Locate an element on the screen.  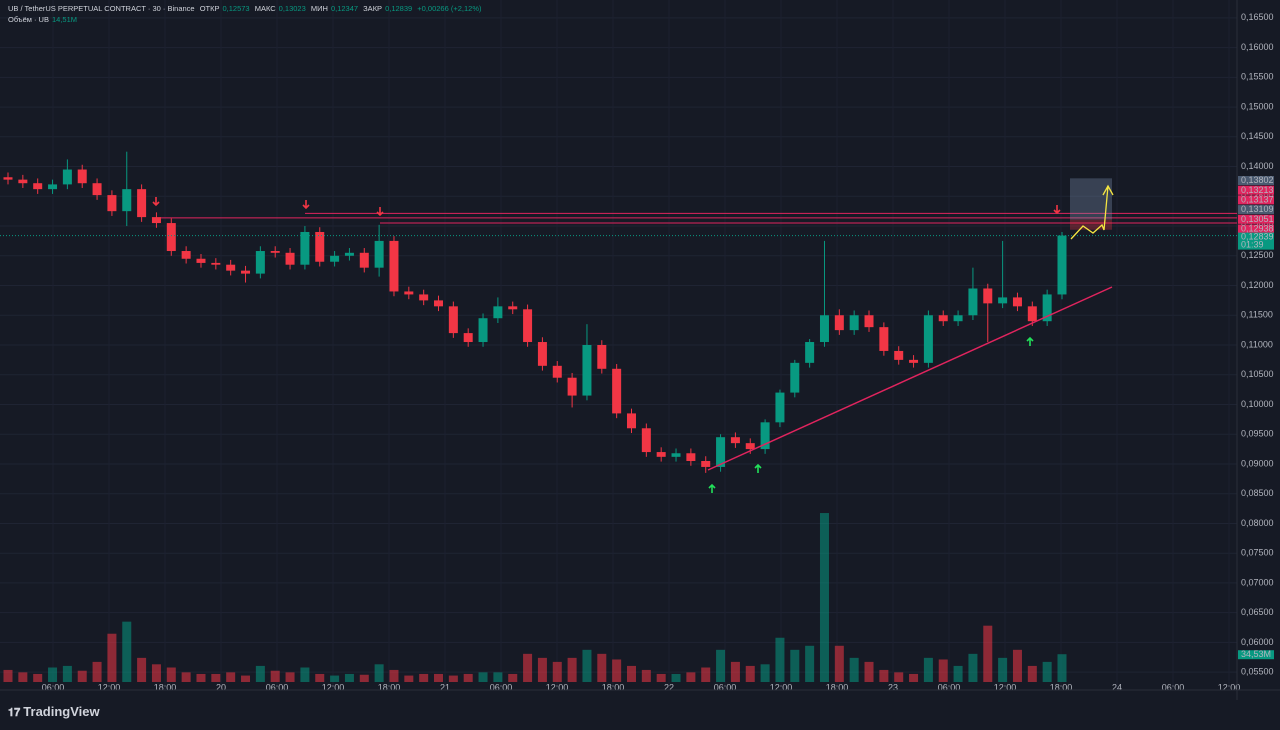
last-price-label: 0,12839 is located at coordinates (1257, 236).